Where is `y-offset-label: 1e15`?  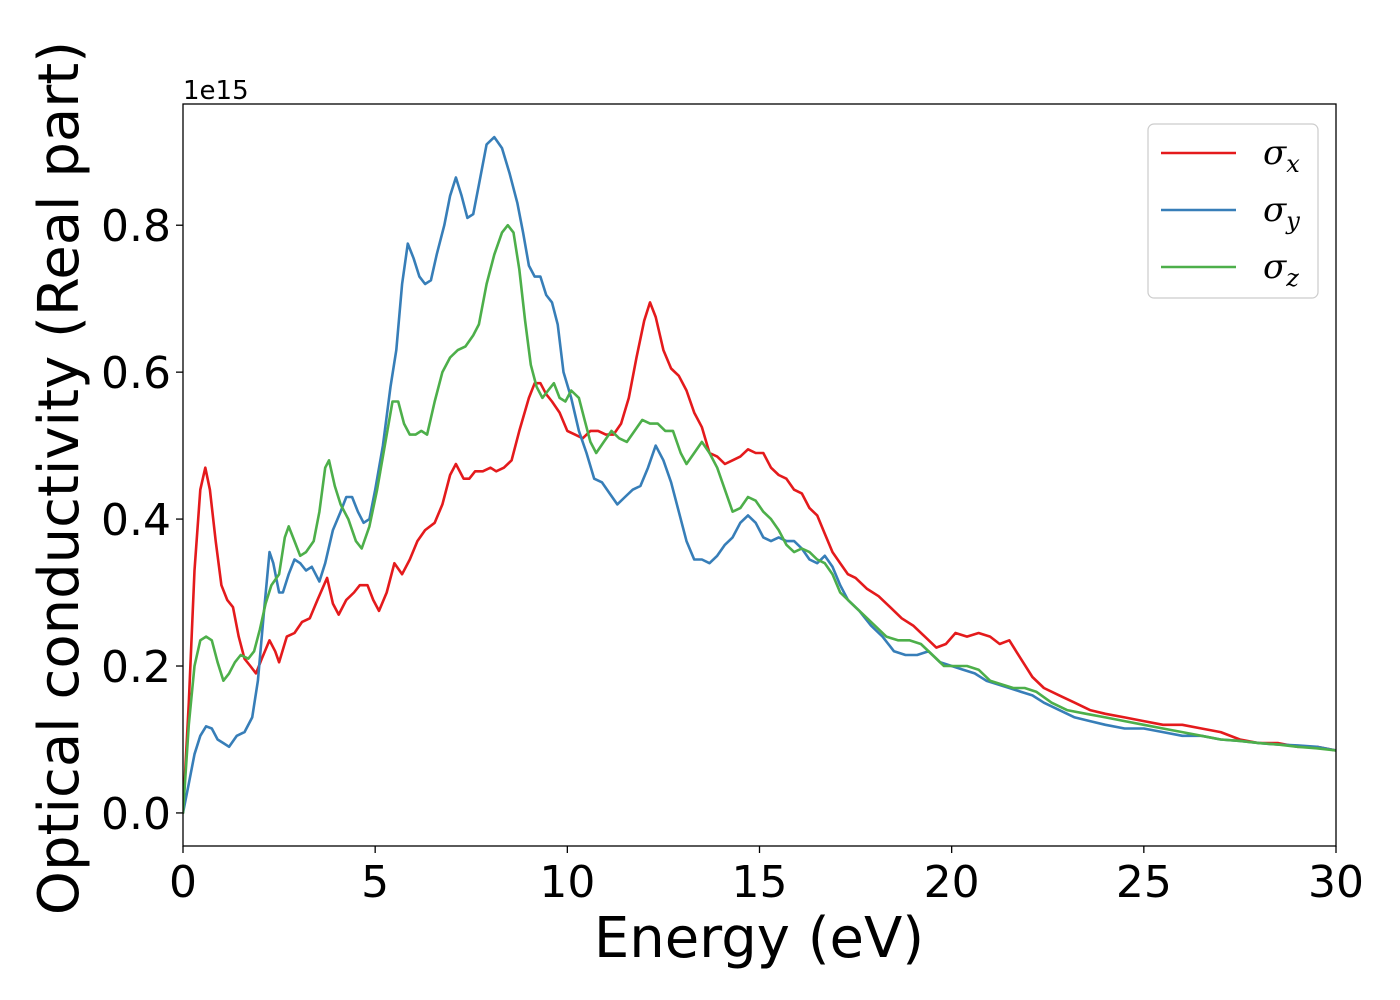 y-offset-label: 1e15 is located at coordinates (216, 91).